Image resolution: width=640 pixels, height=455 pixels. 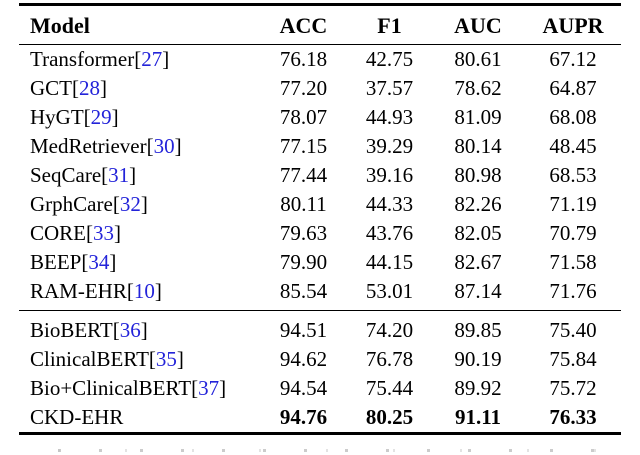 What do you see at coordinates (139, 88) in the screenshot?
I see `model-name-cell: GCT[28]` at bounding box center [139, 88].